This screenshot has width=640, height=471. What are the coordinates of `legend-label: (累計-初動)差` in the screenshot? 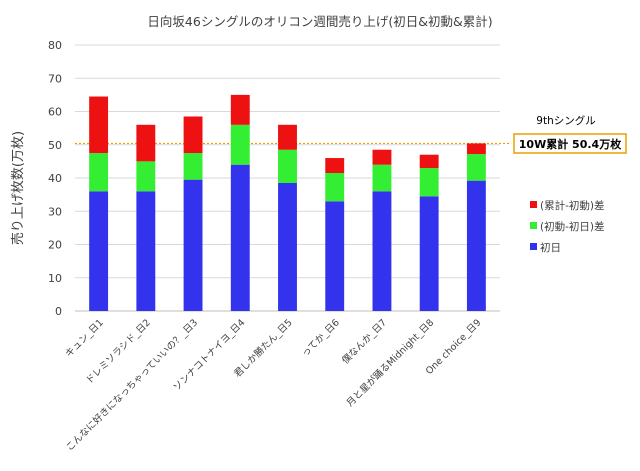 It's located at (572, 205).